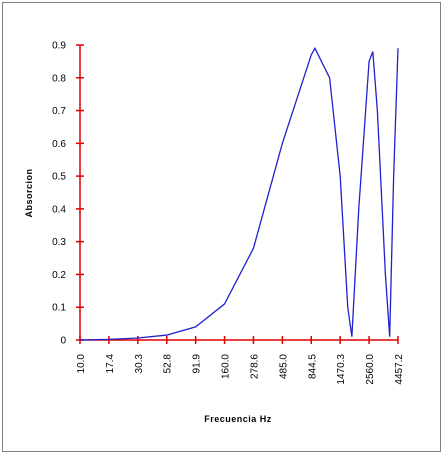  What do you see at coordinates (399, 369) in the screenshot?
I see `x-tick-label: 4457.2` at bounding box center [399, 369].